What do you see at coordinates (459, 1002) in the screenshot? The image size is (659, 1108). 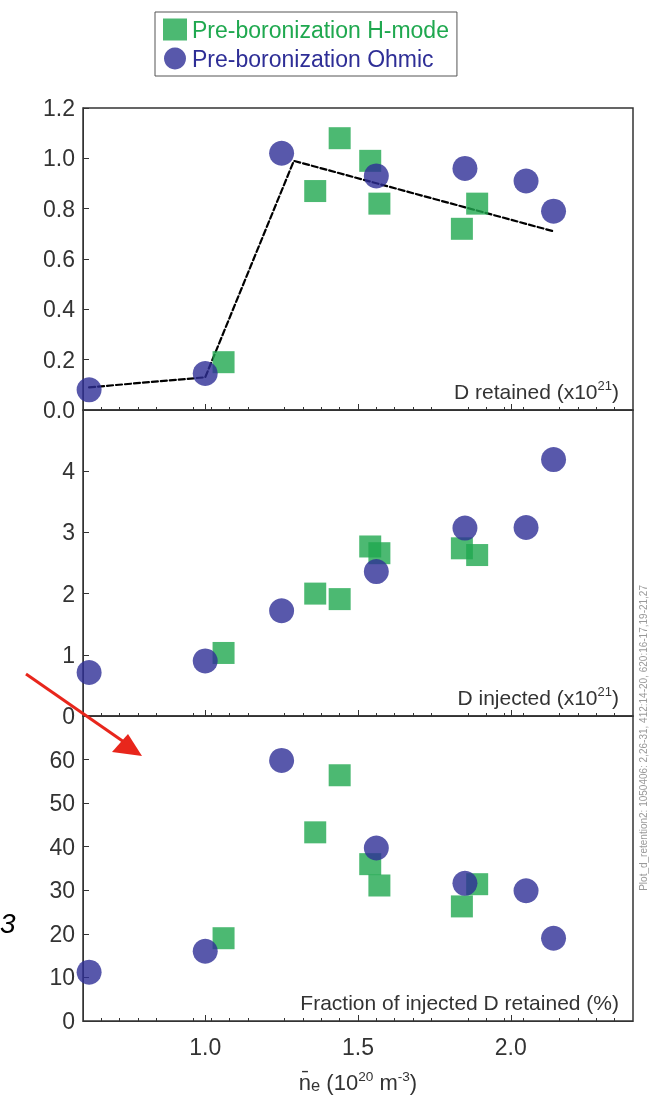 I see `annotation: Fraction of injected D retained (%)` at bounding box center [459, 1002].